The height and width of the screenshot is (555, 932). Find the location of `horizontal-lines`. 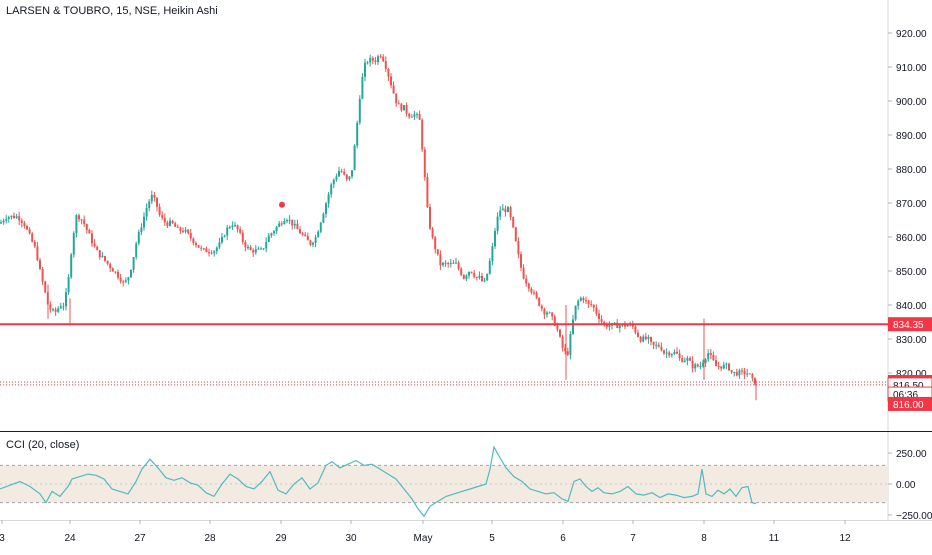

horizontal-lines is located at coordinates (444, 354).